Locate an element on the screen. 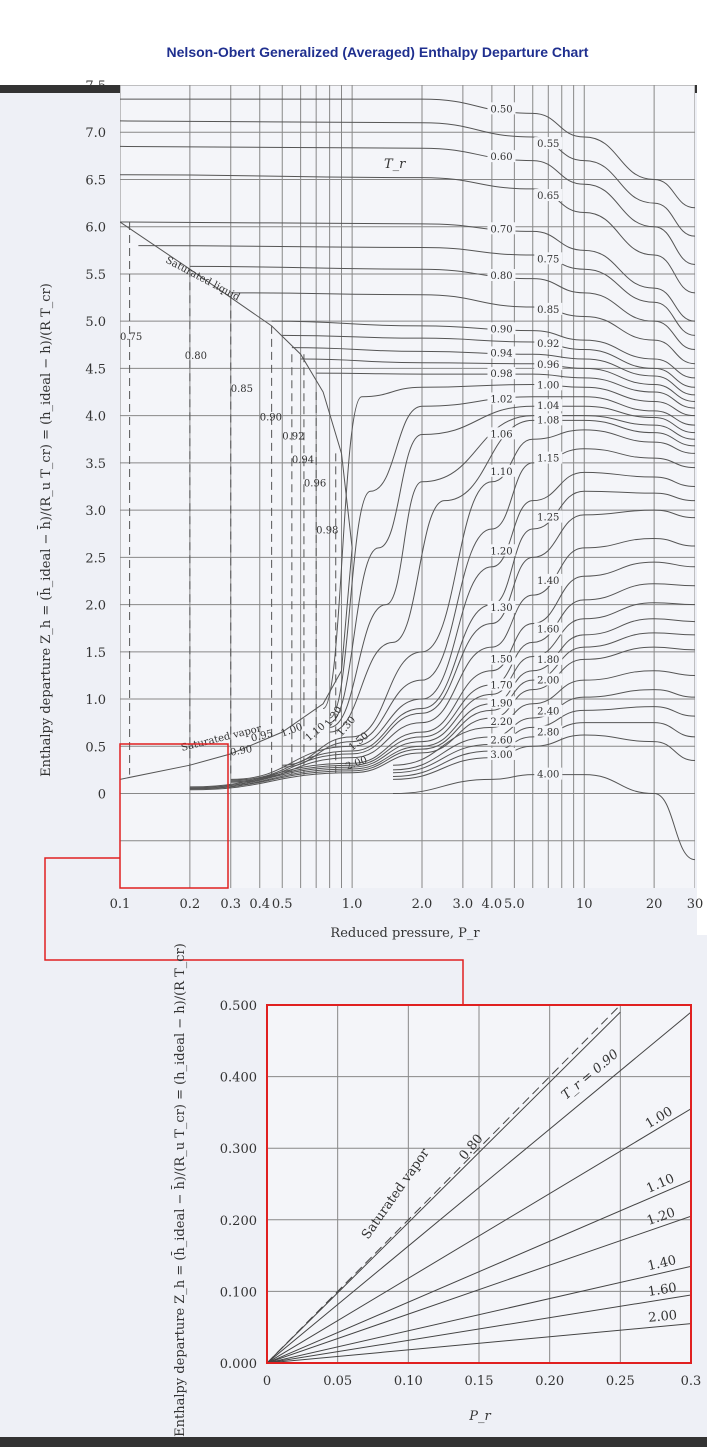  main-y-tick-label: 4.5 is located at coordinates (95, 369).